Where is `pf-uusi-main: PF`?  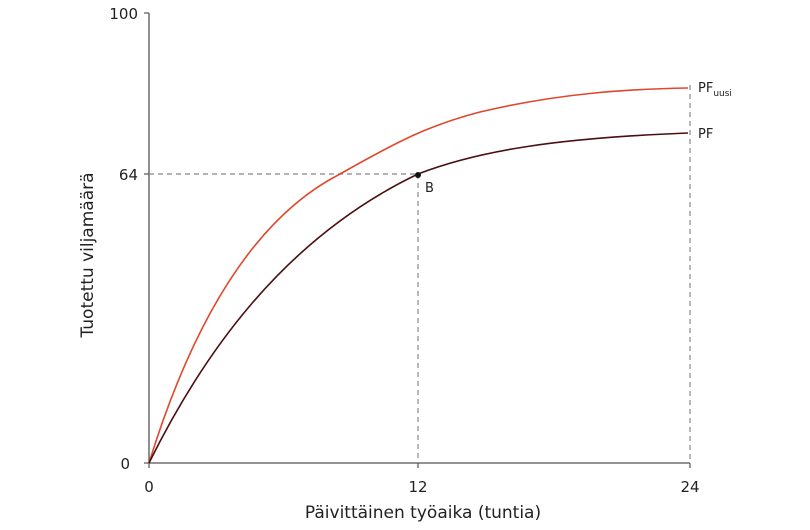 pf-uusi-main: PF is located at coordinates (705, 88).